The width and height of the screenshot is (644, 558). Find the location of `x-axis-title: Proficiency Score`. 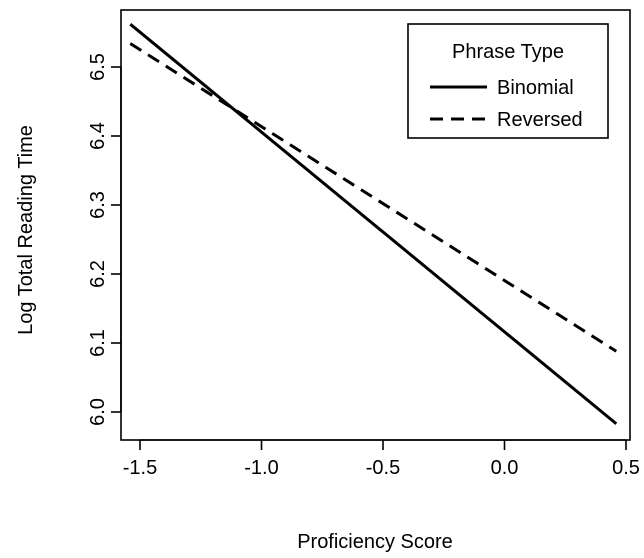

x-axis-title: Proficiency Score is located at coordinates (375, 542).